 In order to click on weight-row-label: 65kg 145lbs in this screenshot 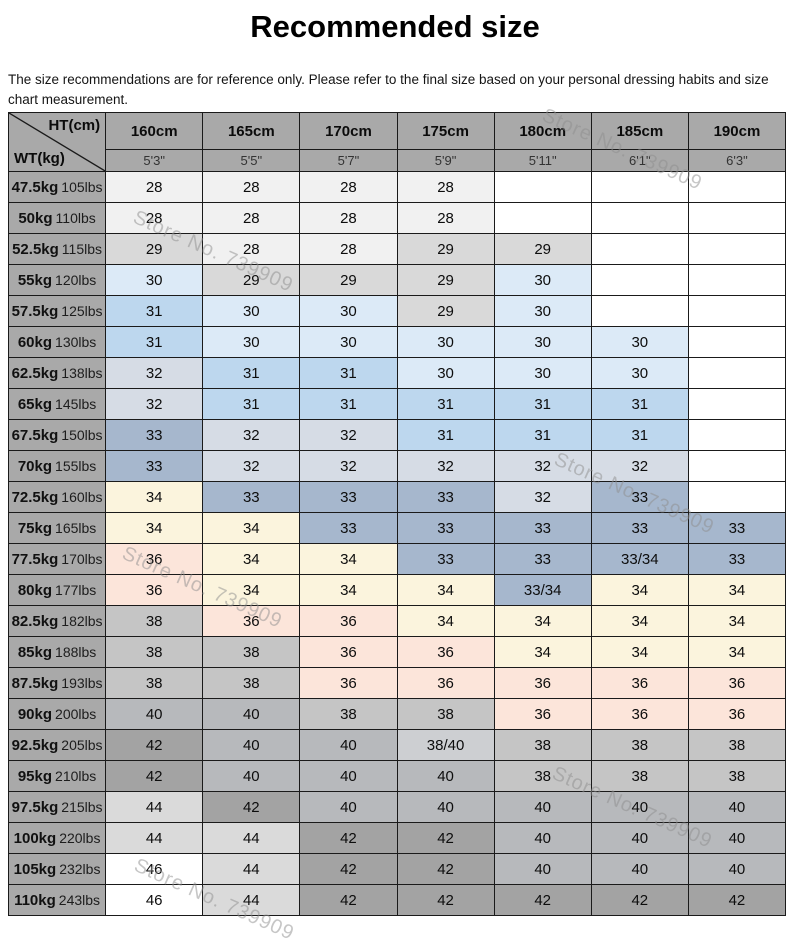, I will do `click(57, 404)`.